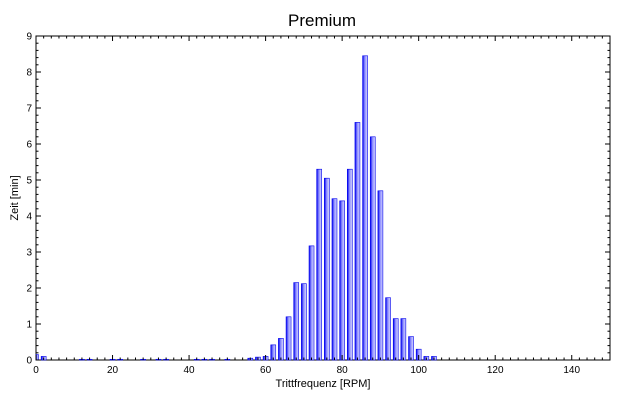 The image size is (620, 400). Describe the element at coordinates (29, 37) in the screenshot. I see `y-tick-label: 9` at that location.